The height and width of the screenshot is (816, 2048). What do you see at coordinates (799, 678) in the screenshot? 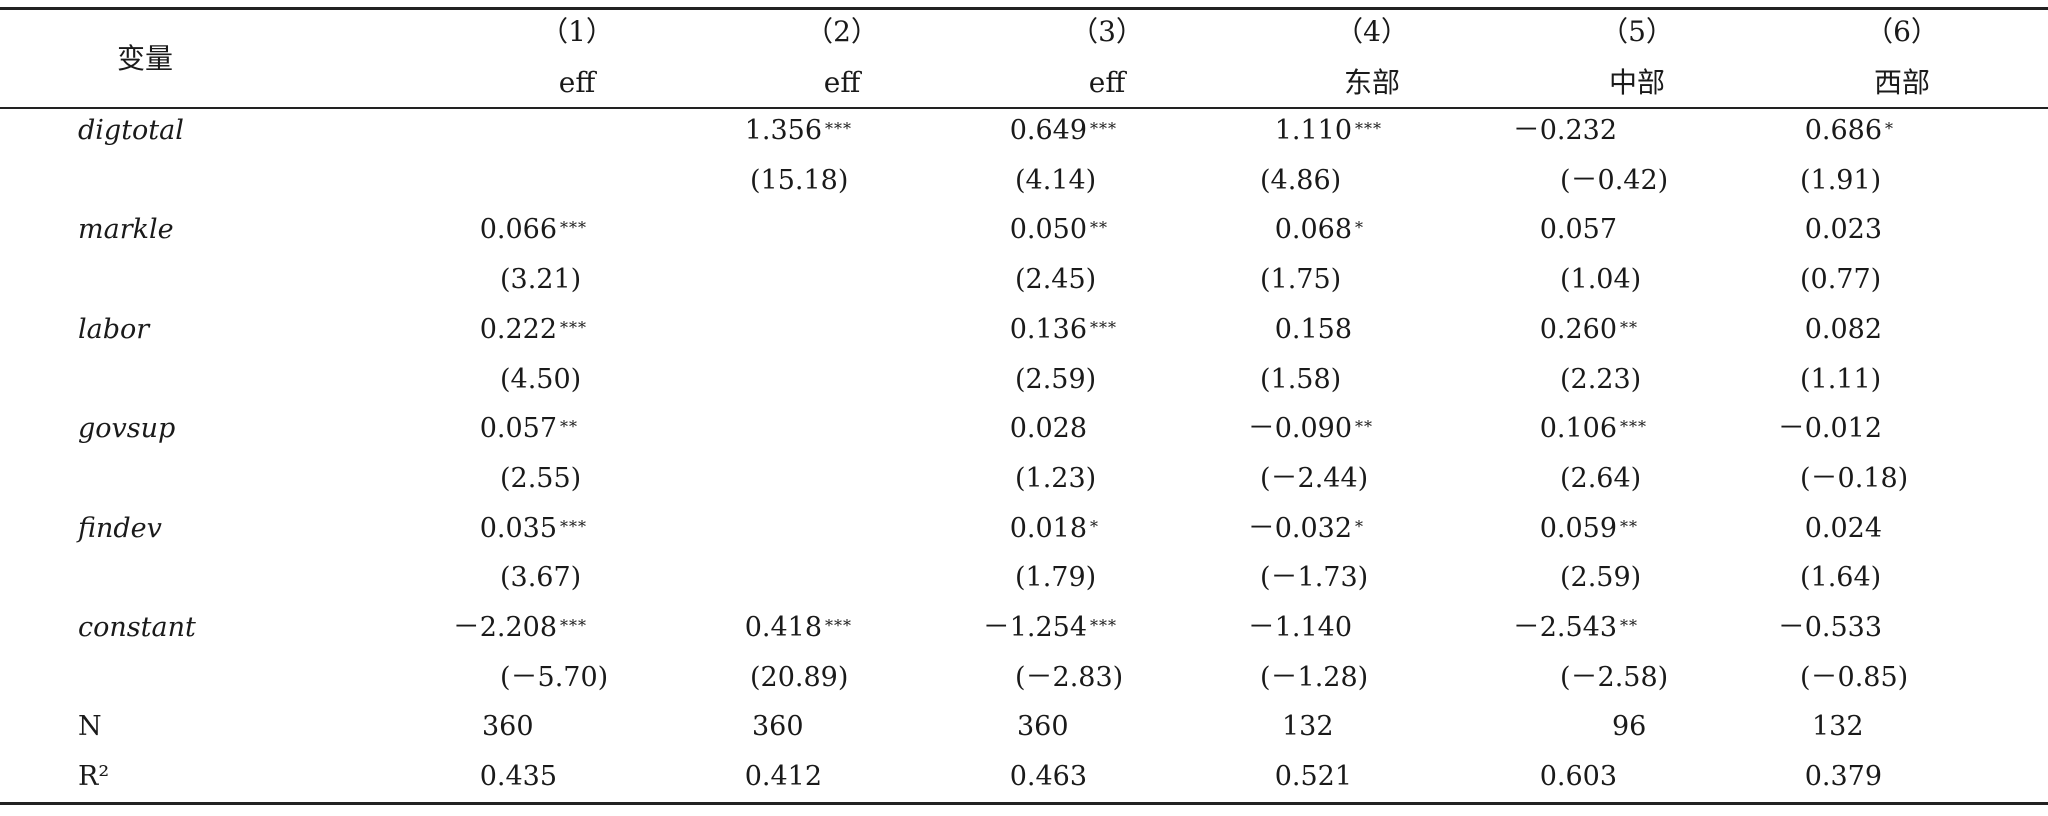
I see `table-cell: (20.89)` at bounding box center [799, 678].